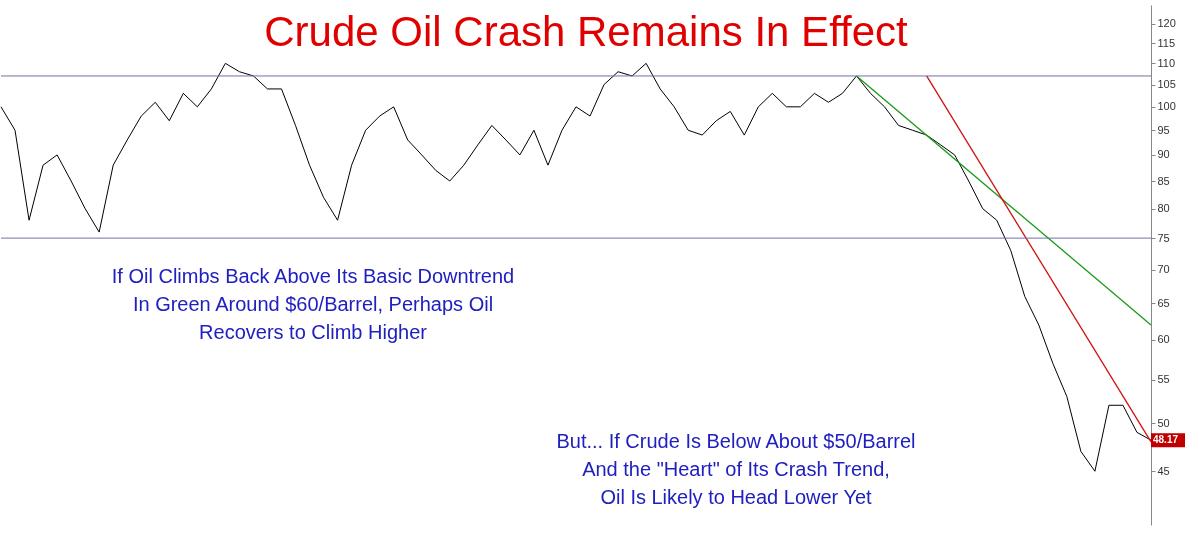 This screenshot has width=1200, height=533. Describe the element at coordinates (586, 31) in the screenshot. I see `chart-title: Crude Oil Crash Remains In Effect` at that location.